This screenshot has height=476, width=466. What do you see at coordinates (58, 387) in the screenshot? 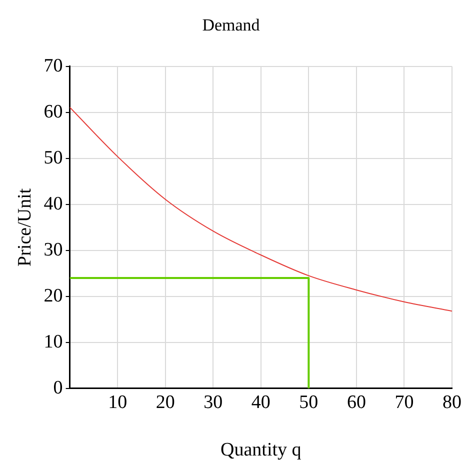
I see `y-tick-label: 0` at bounding box center [58, 387].